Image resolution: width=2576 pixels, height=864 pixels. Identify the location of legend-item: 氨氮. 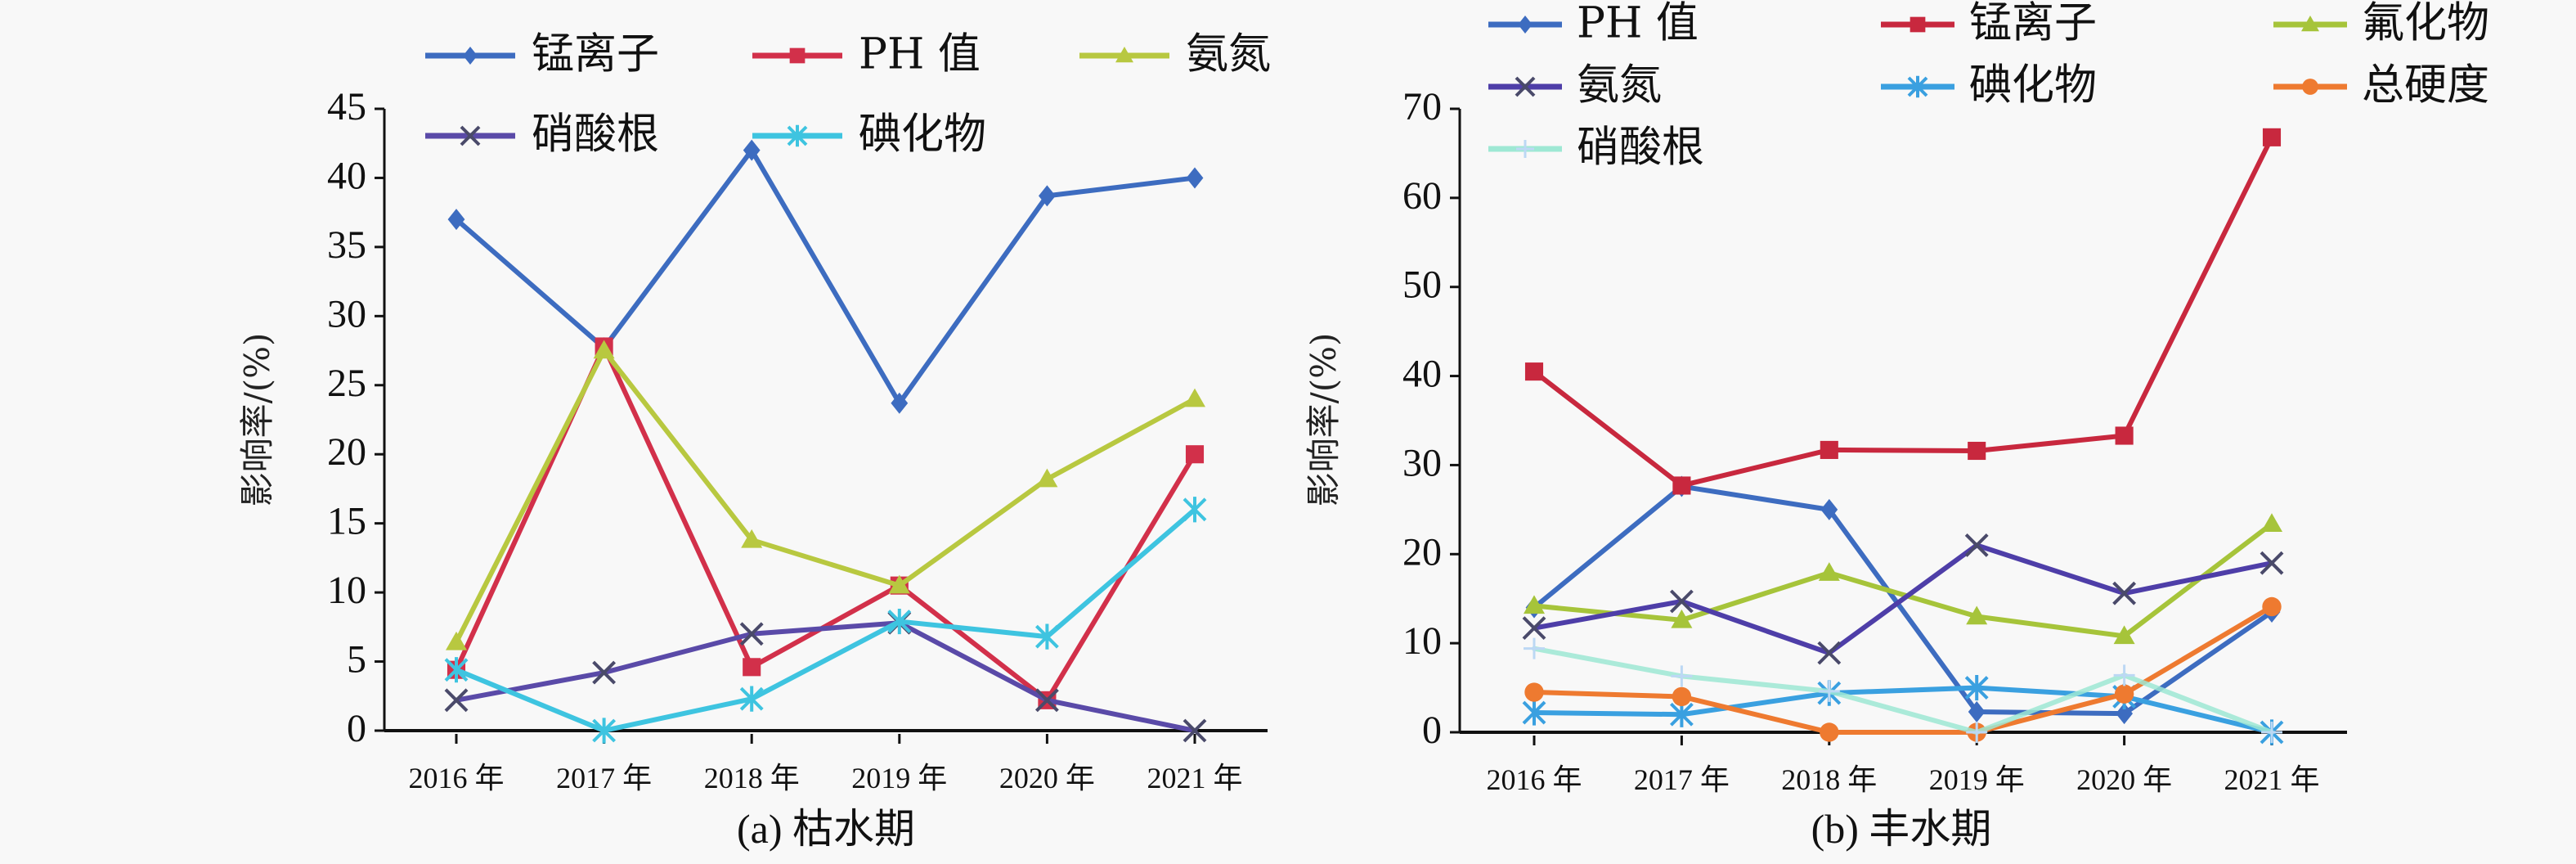
(1175, 55).